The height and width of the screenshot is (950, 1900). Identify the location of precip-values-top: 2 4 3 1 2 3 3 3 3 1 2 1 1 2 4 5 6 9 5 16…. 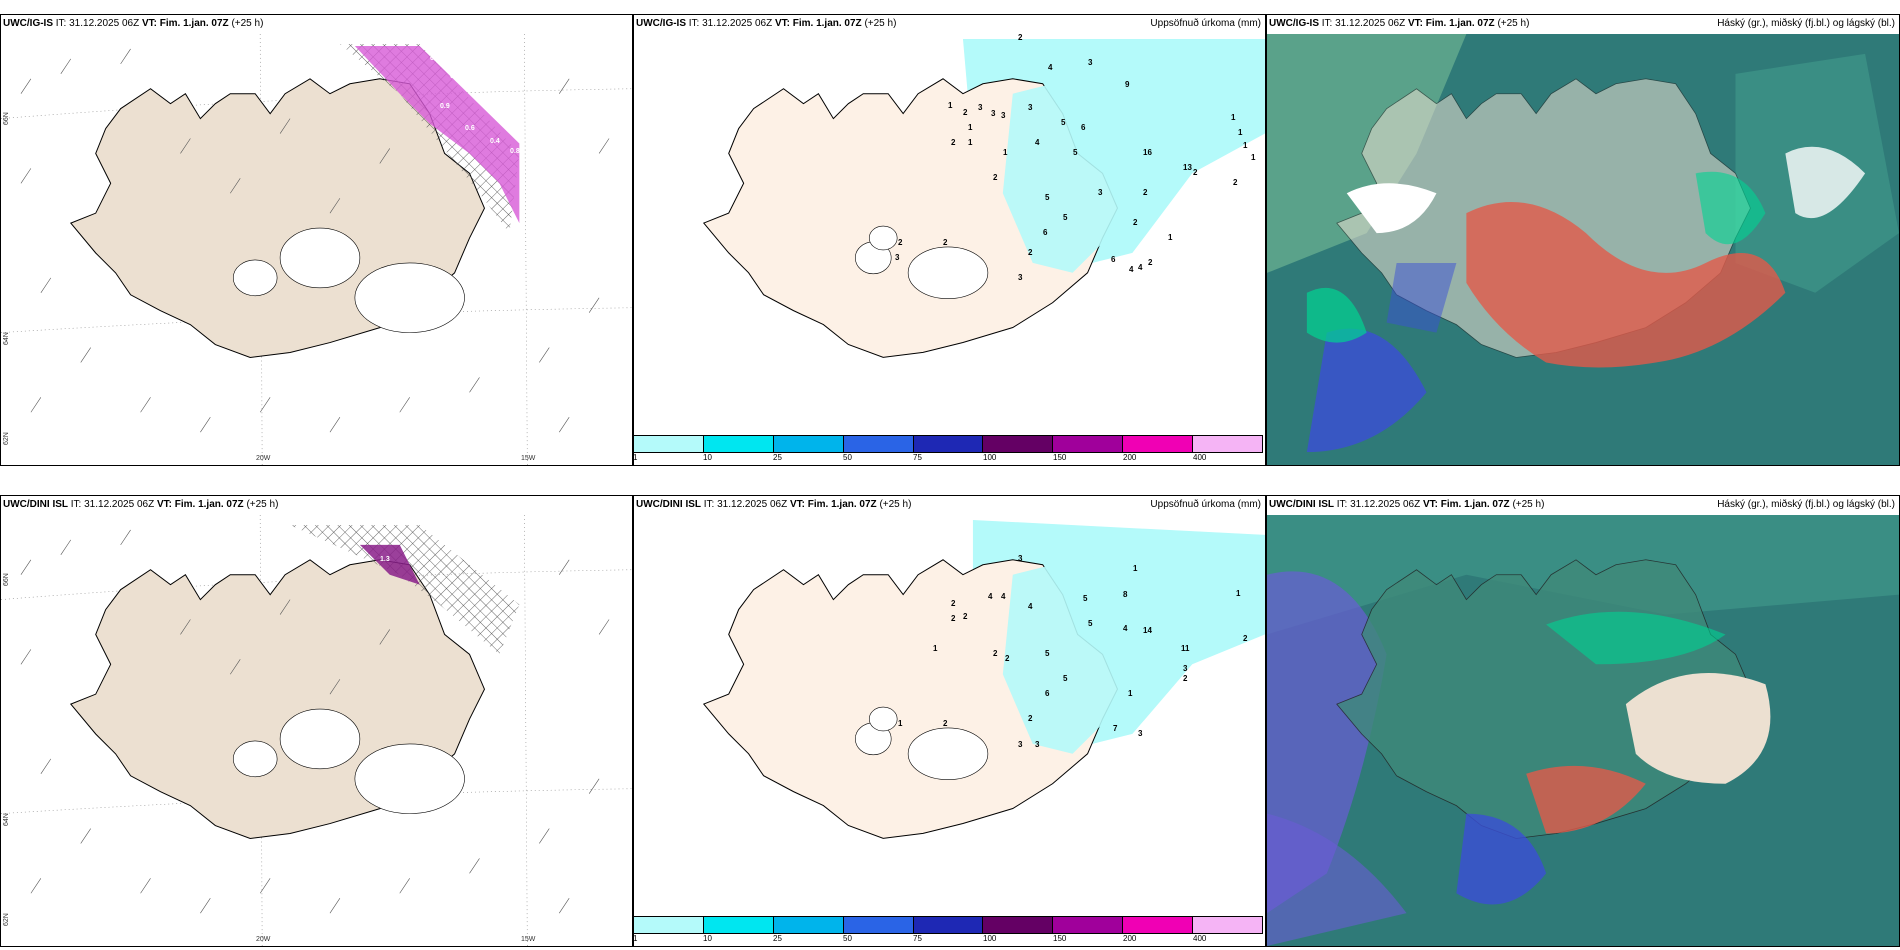
(949, 233).